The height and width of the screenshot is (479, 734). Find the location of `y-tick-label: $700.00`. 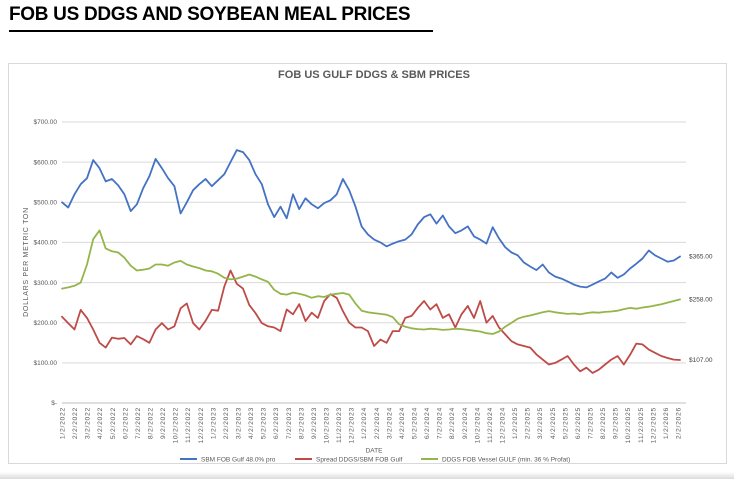

y-tick-label: $700.00 is located at coordinates (46, 122).